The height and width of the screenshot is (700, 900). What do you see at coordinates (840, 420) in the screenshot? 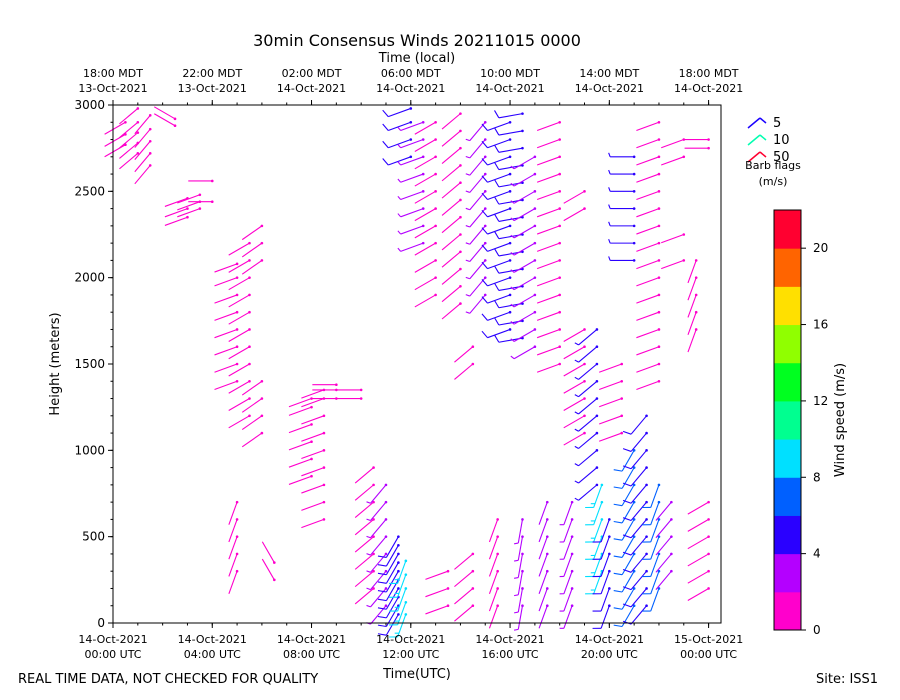
I see `colorbar-label: Wind speed (m/s)` at bounding box center [840, 420].